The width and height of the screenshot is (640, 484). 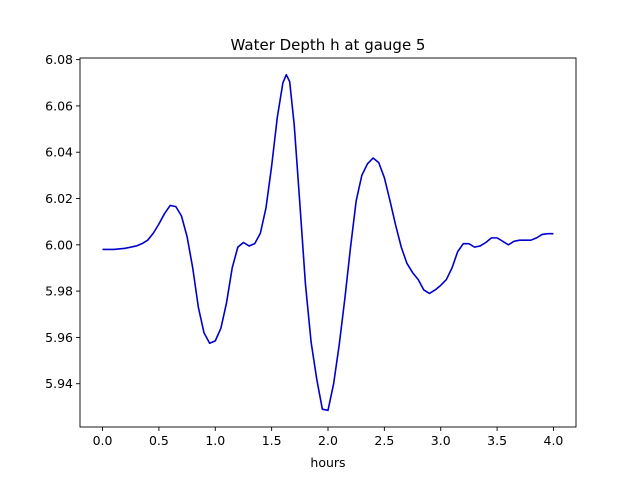 I want to click on y-tick-label: 5.98, so click(x=59, y=291).